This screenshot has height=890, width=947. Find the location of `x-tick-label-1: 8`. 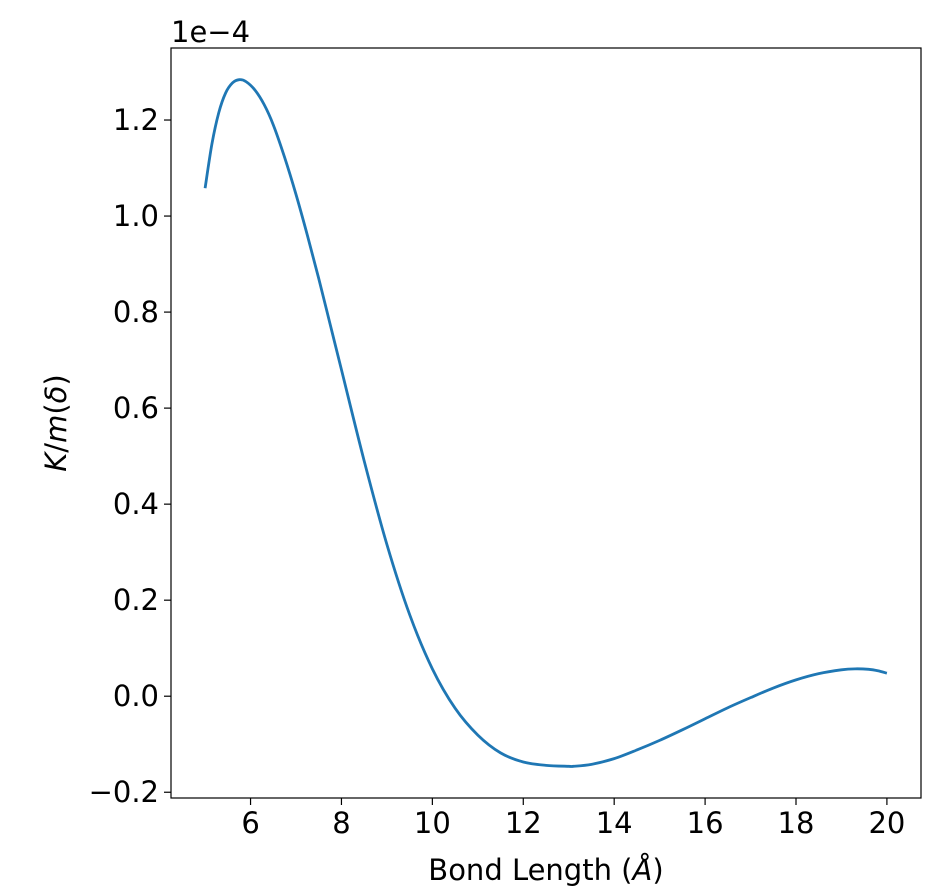

x-tick-label-1: 8 is located at coordinates (341, 823).